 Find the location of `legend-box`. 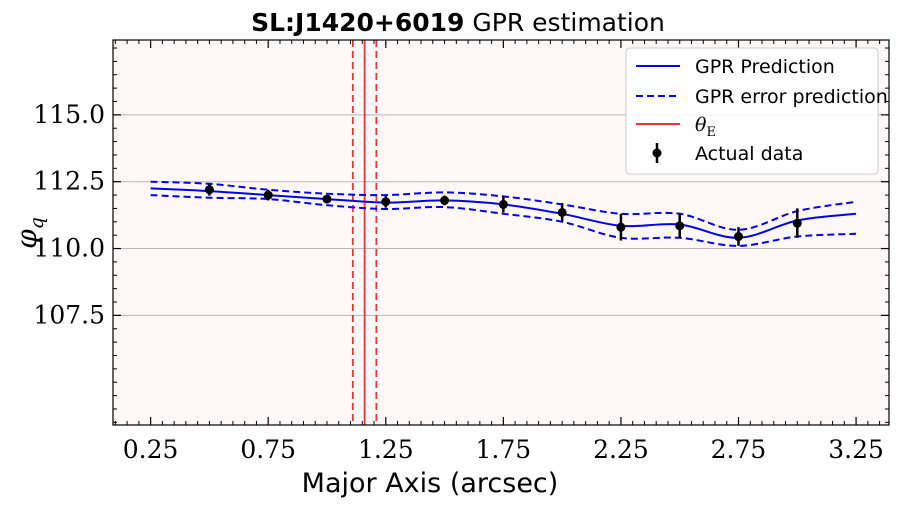

legend-box is located at coordinates (752, 111).